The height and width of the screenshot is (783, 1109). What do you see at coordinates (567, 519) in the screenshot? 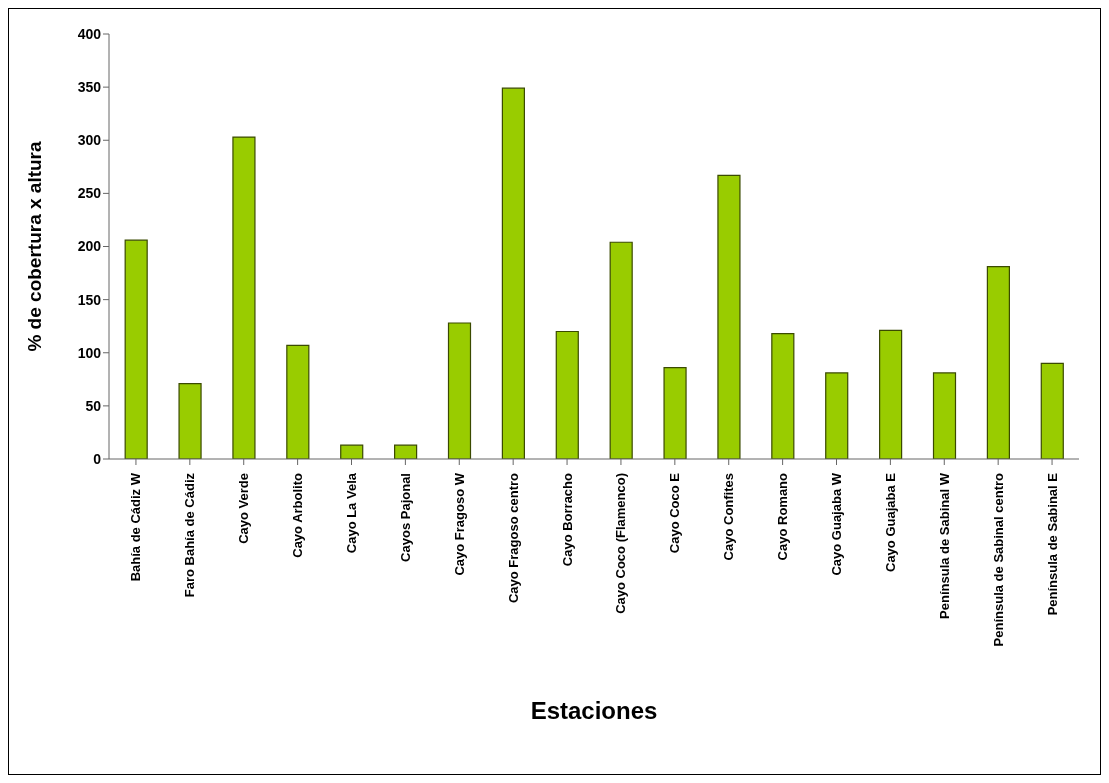
I see `x-tick-label: Cayo Borracho` at bounding box center [567, 519].